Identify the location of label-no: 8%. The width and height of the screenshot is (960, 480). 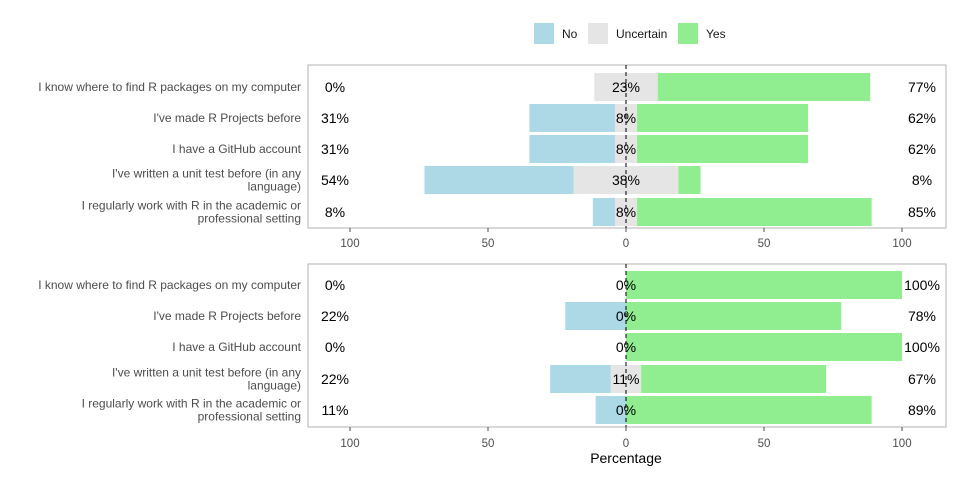
(335, 212).